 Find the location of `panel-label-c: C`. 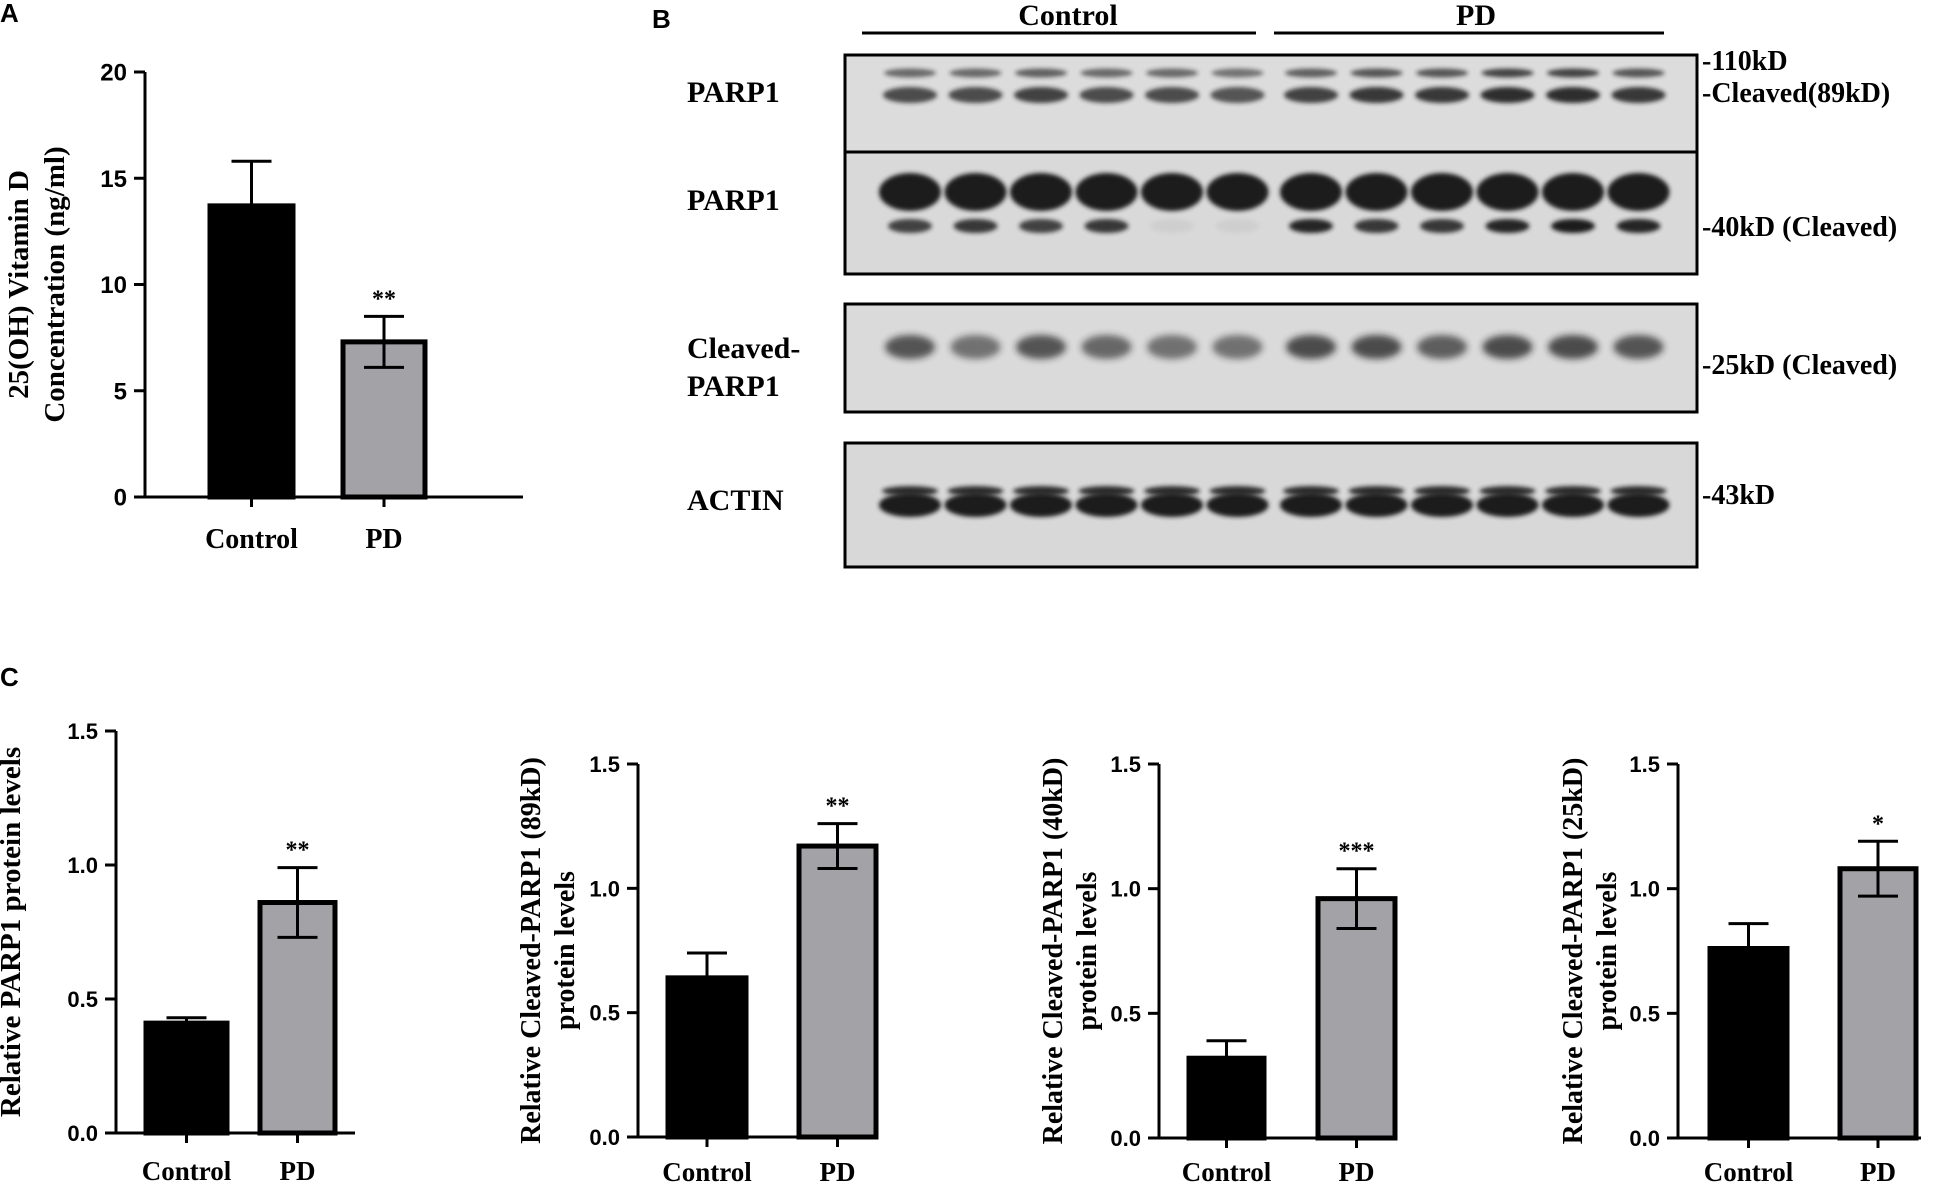

panel-label-c: C is located at coordinates (9, 677).